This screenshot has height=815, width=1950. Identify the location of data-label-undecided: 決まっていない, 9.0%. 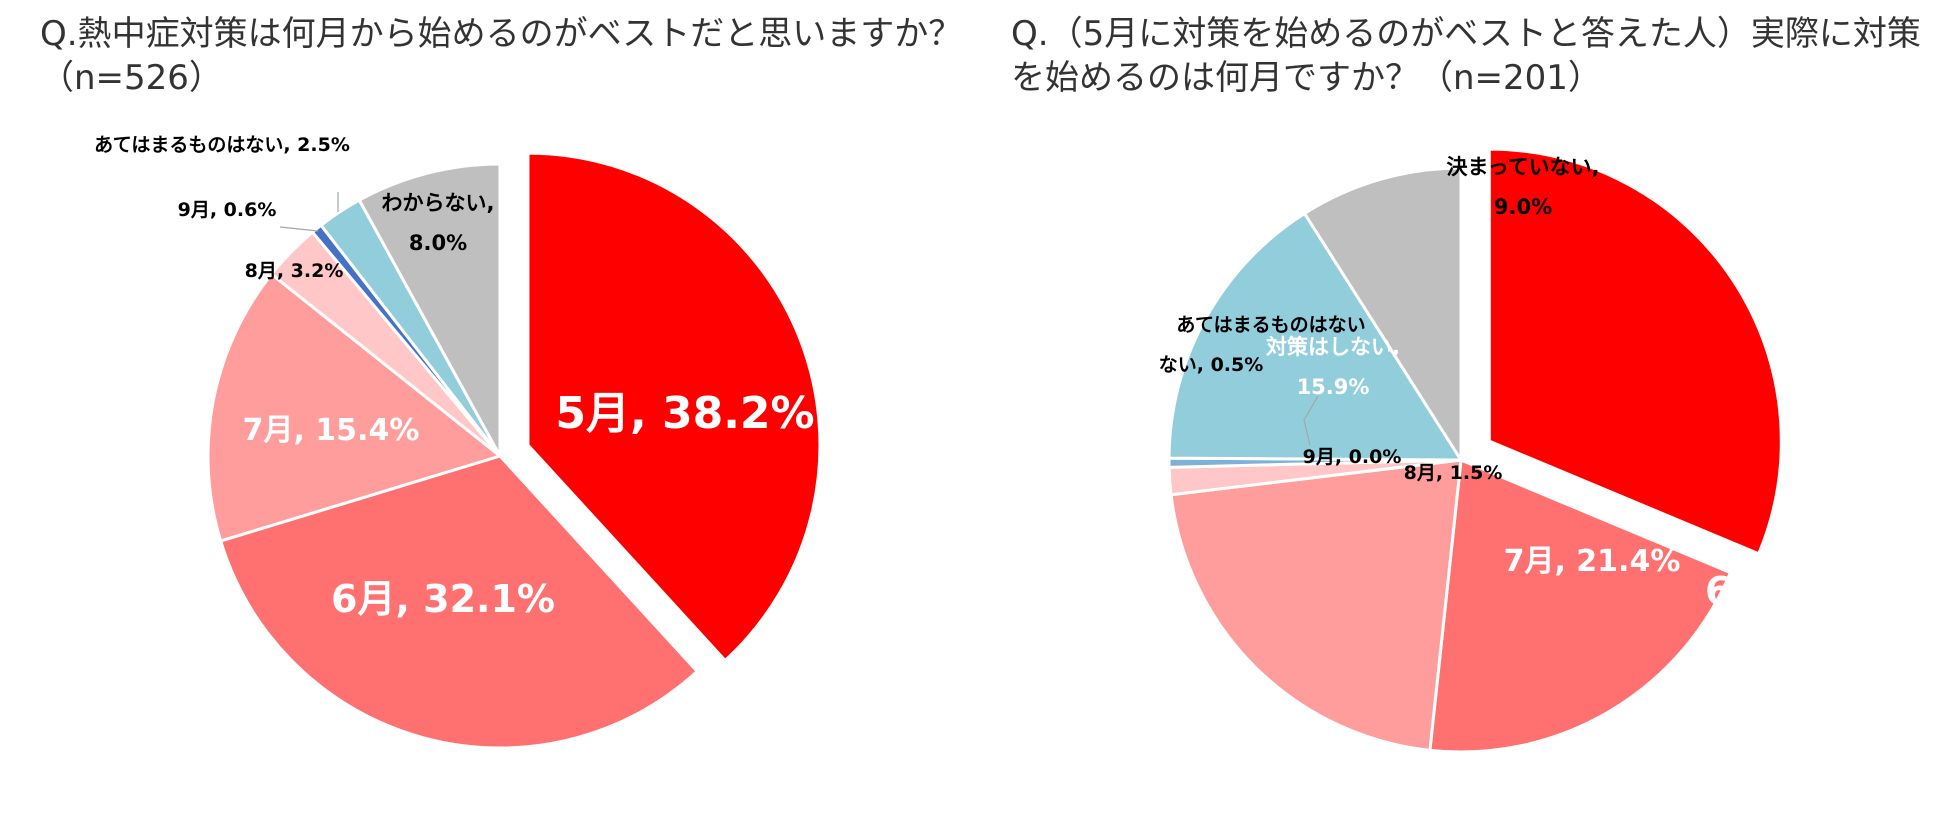
(1522, 187).